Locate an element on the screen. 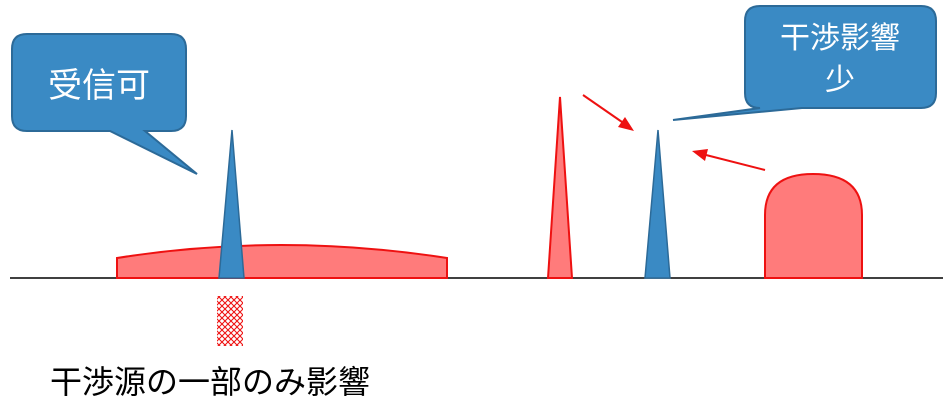  dome-interferer-shape is located at coordinates (813, 225).